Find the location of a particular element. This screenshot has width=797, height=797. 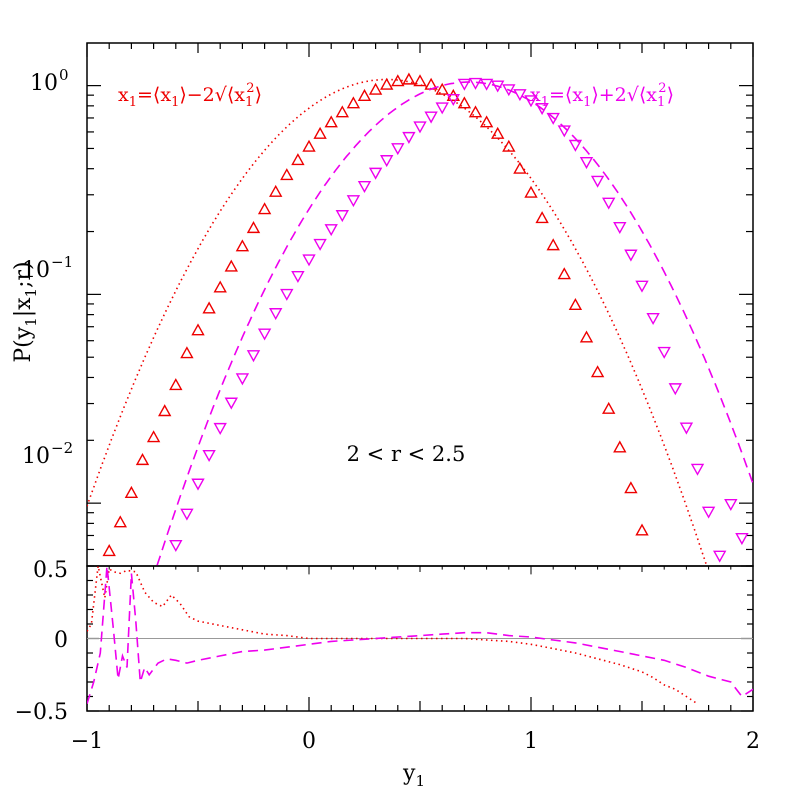

bottom-series-layer is located at coordinates (420, 635).